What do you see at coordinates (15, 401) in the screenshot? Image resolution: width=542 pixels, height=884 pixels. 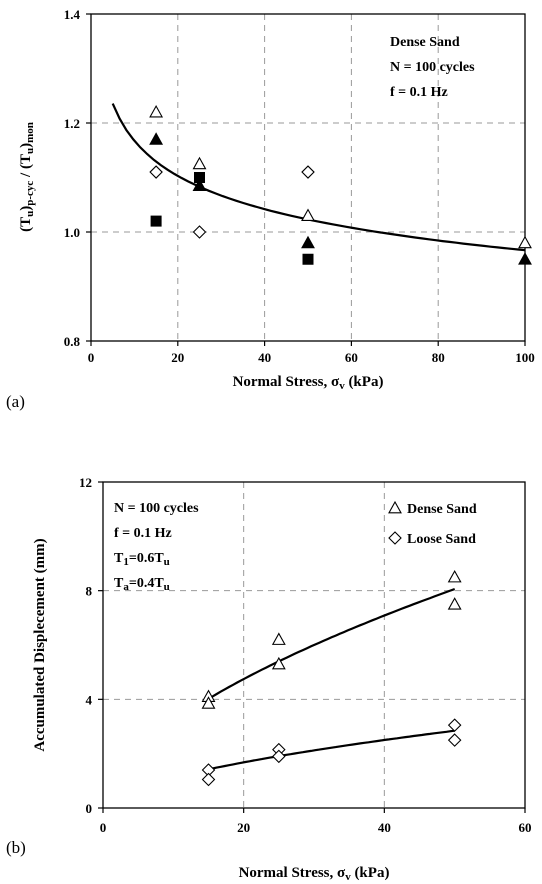 I see `chart-a-panel-label: (a)` at bounding box center [15, 401].